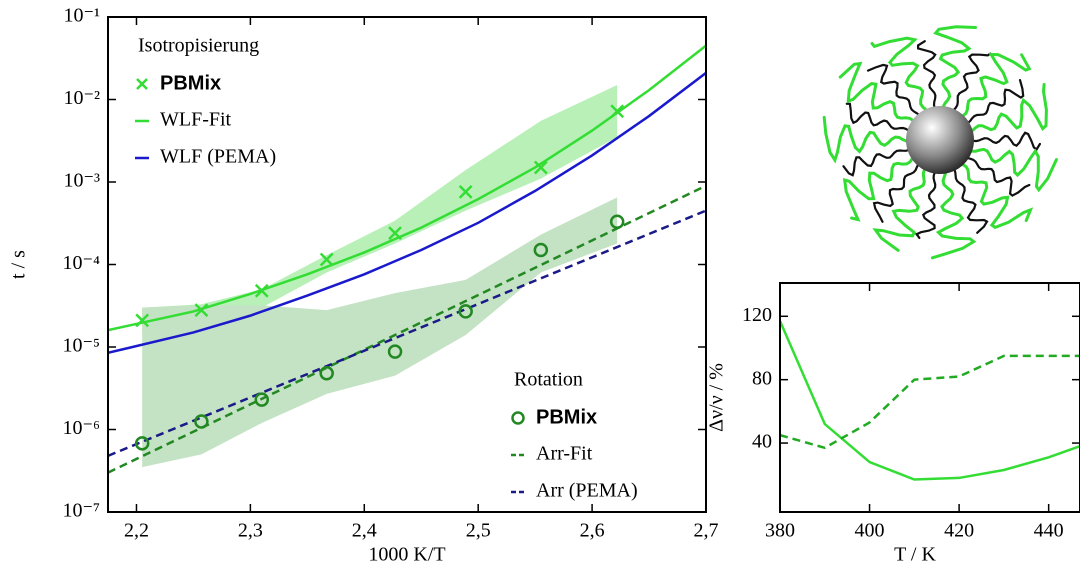 This screenshot has height=569, width=1080. Describe the element at coordinates (81, 346) in the screenshot. I see `y-tick-label: 10⁻⁵` at that location.